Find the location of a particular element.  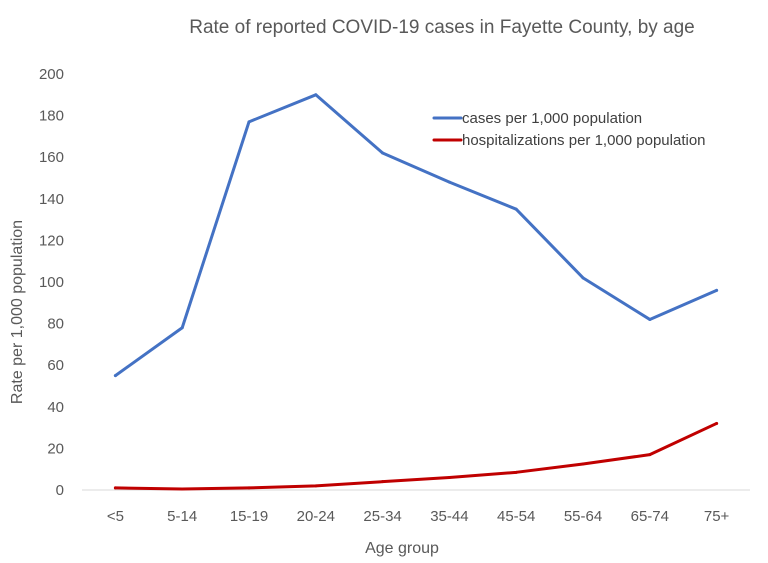

y-tick-label: 200 is located at coordinates (51, 74).